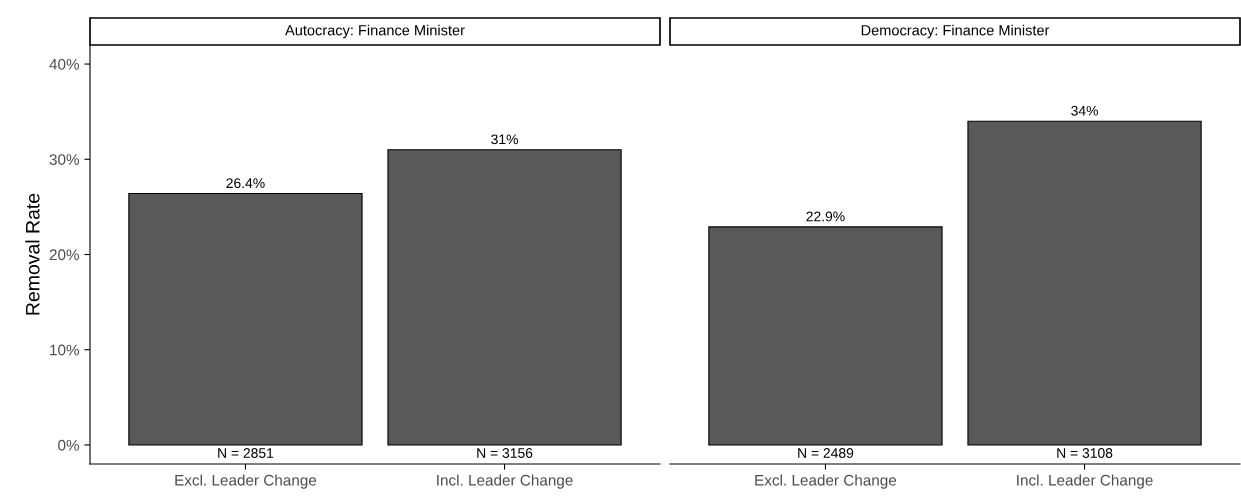  Describe the element at coordinates (1085, 453) in the screenshot. I see `annotation: N = 3108` at that location.